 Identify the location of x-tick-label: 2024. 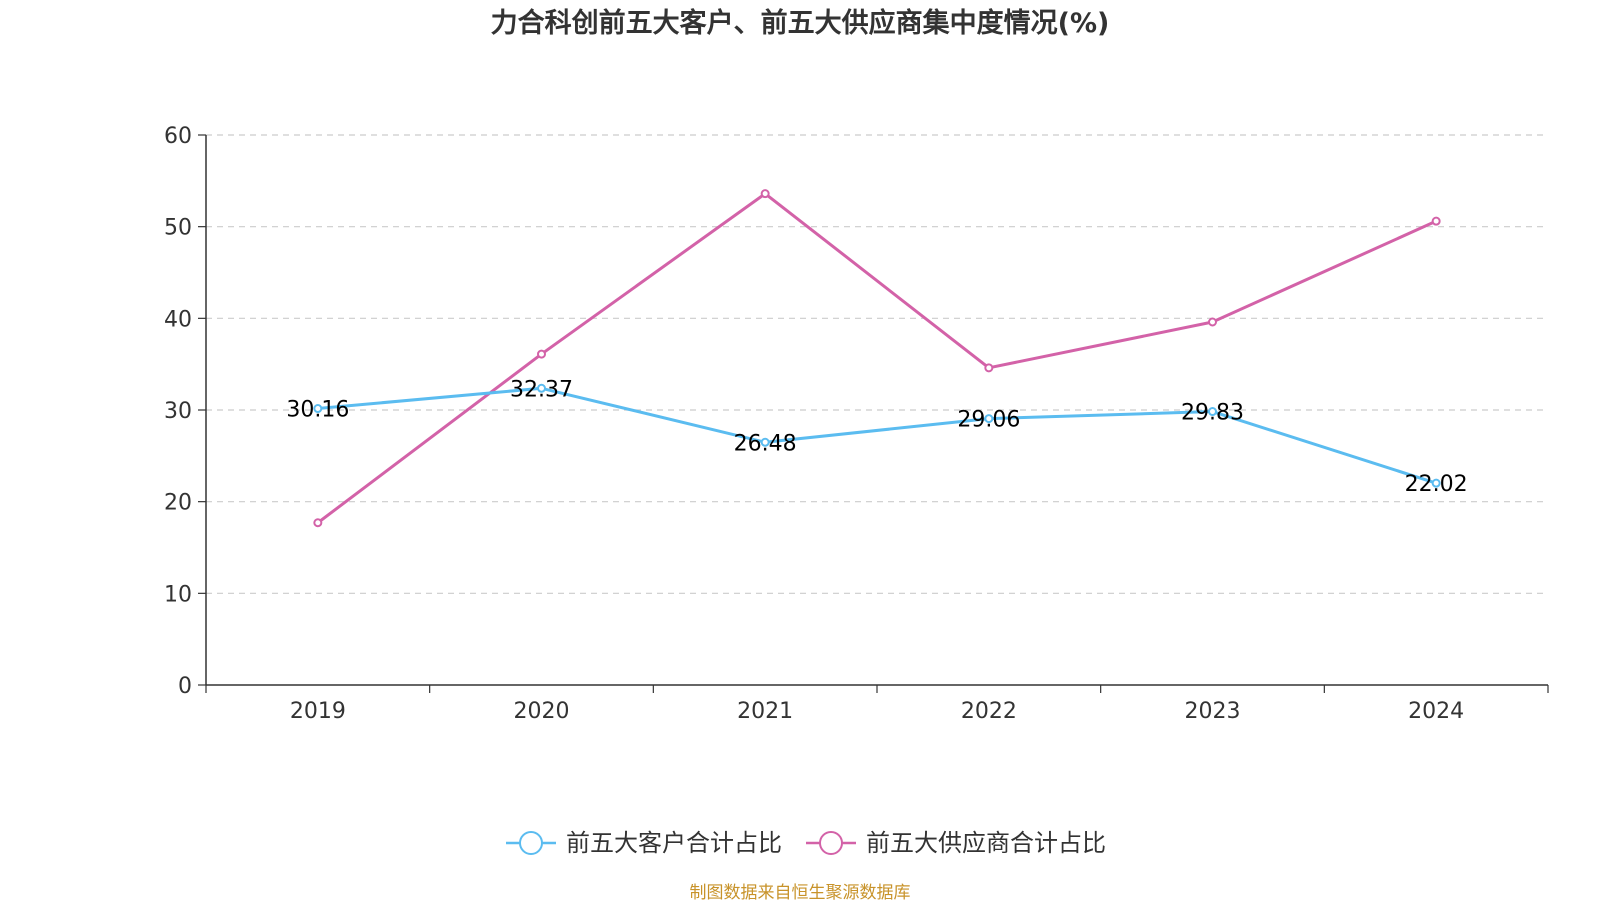
(1436, 711).